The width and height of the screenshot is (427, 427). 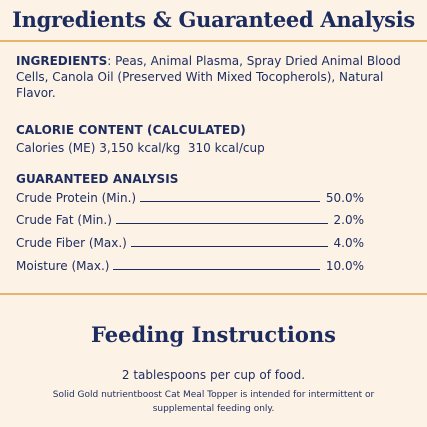 What do you see at coordinates (63, 266) in the screenshot?
I see `analysis-row-label: Moisture (Max.)` at bounding box center [63, 266].